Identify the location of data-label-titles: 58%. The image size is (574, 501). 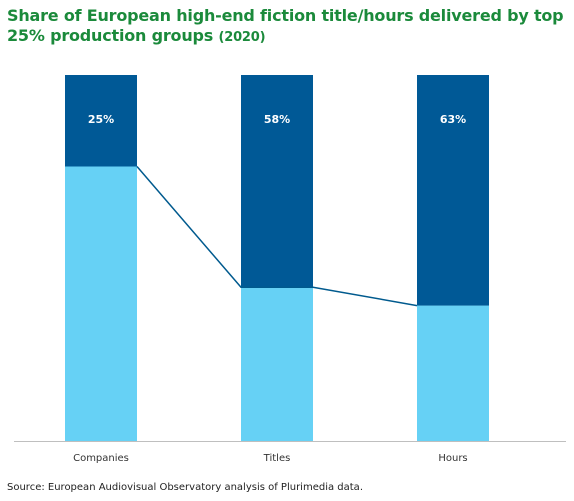
(277, 119).